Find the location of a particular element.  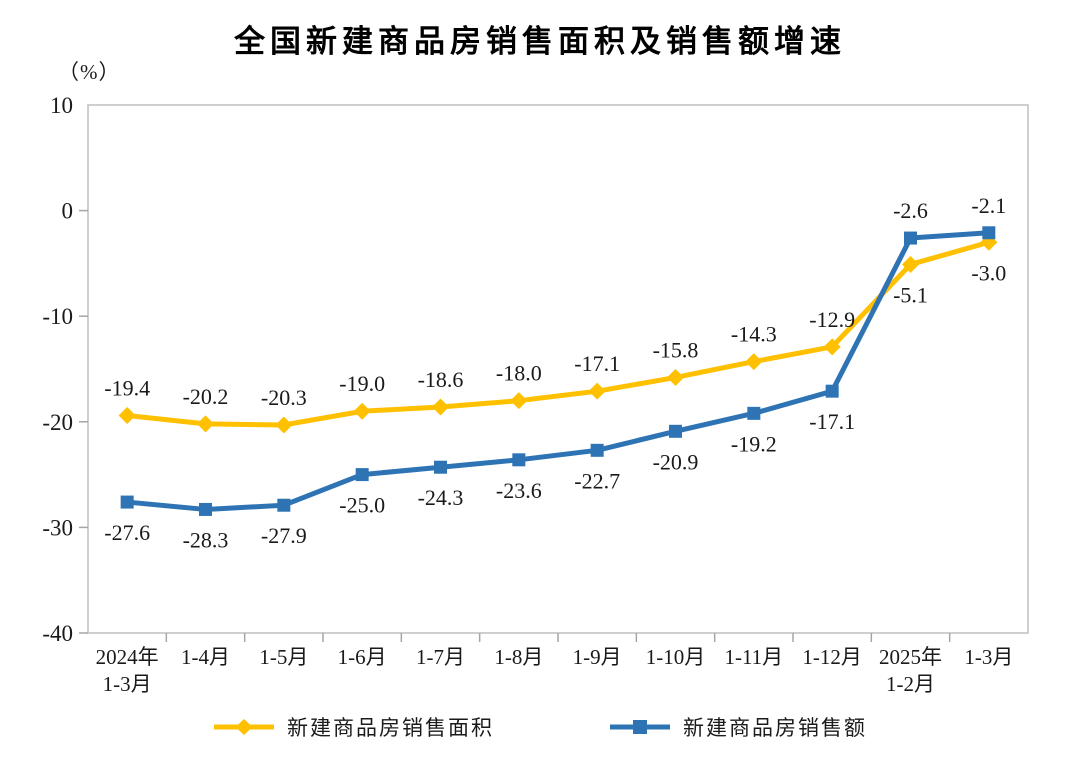

data-label: -3.0 is located at coordinates (988, 272).